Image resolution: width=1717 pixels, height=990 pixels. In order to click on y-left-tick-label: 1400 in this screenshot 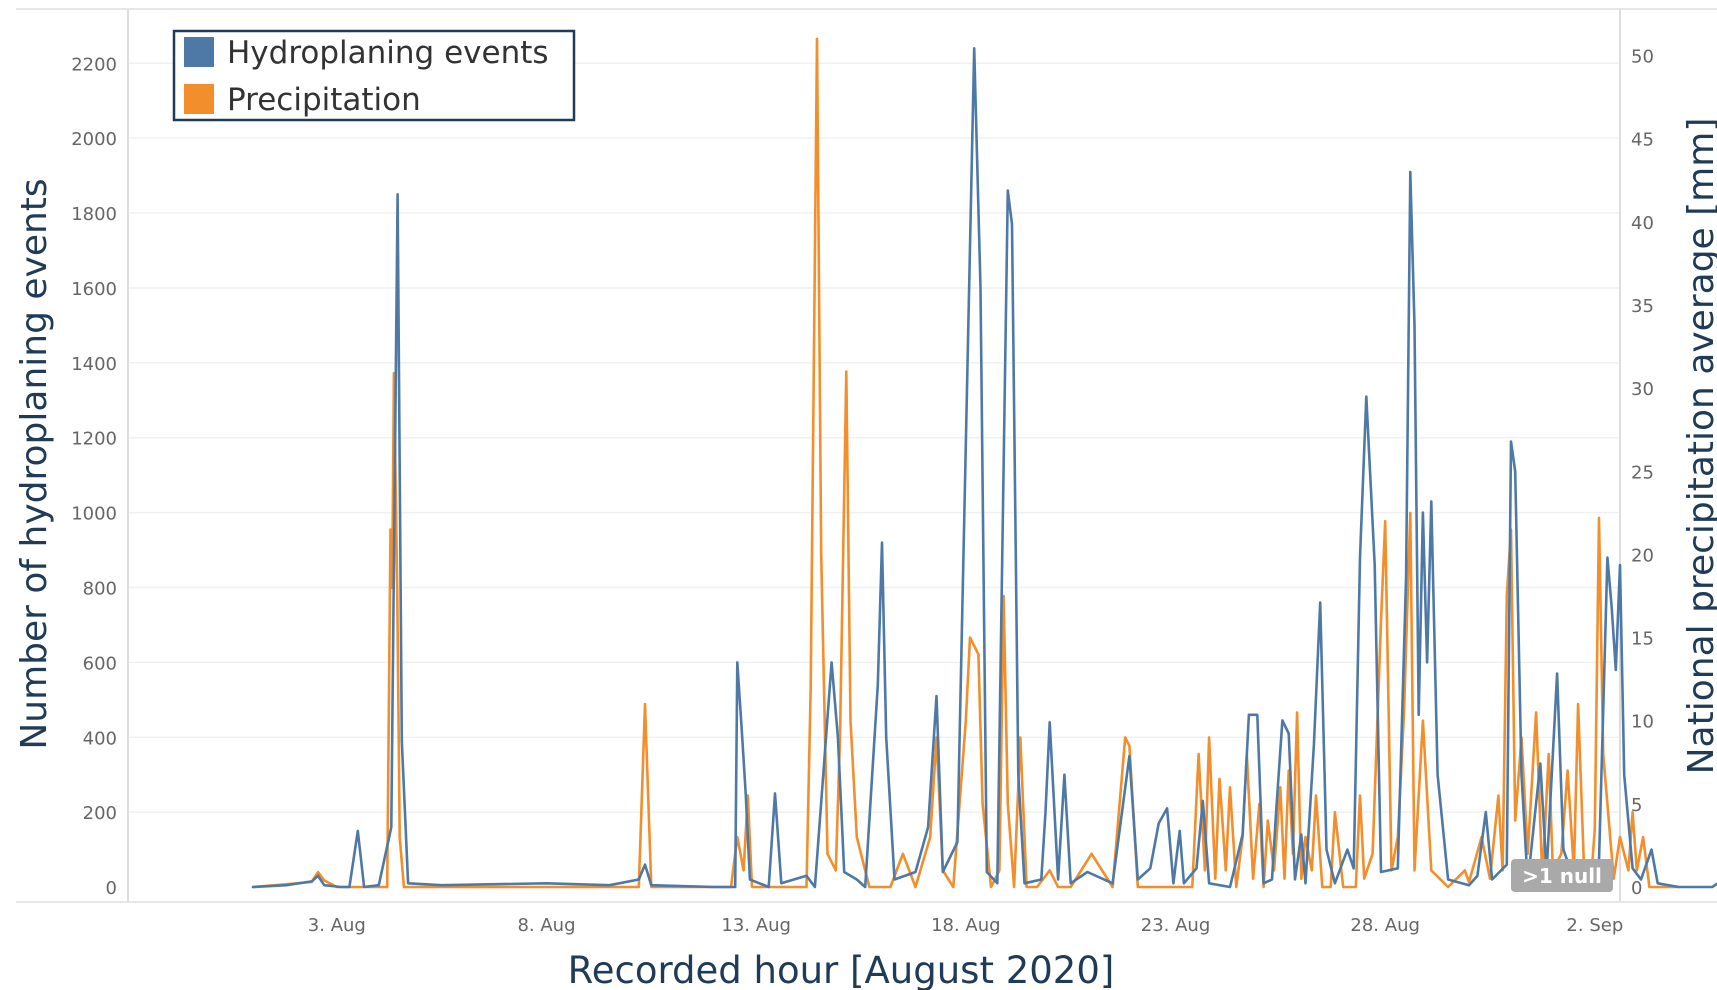, I will do `click(94, 364)`.